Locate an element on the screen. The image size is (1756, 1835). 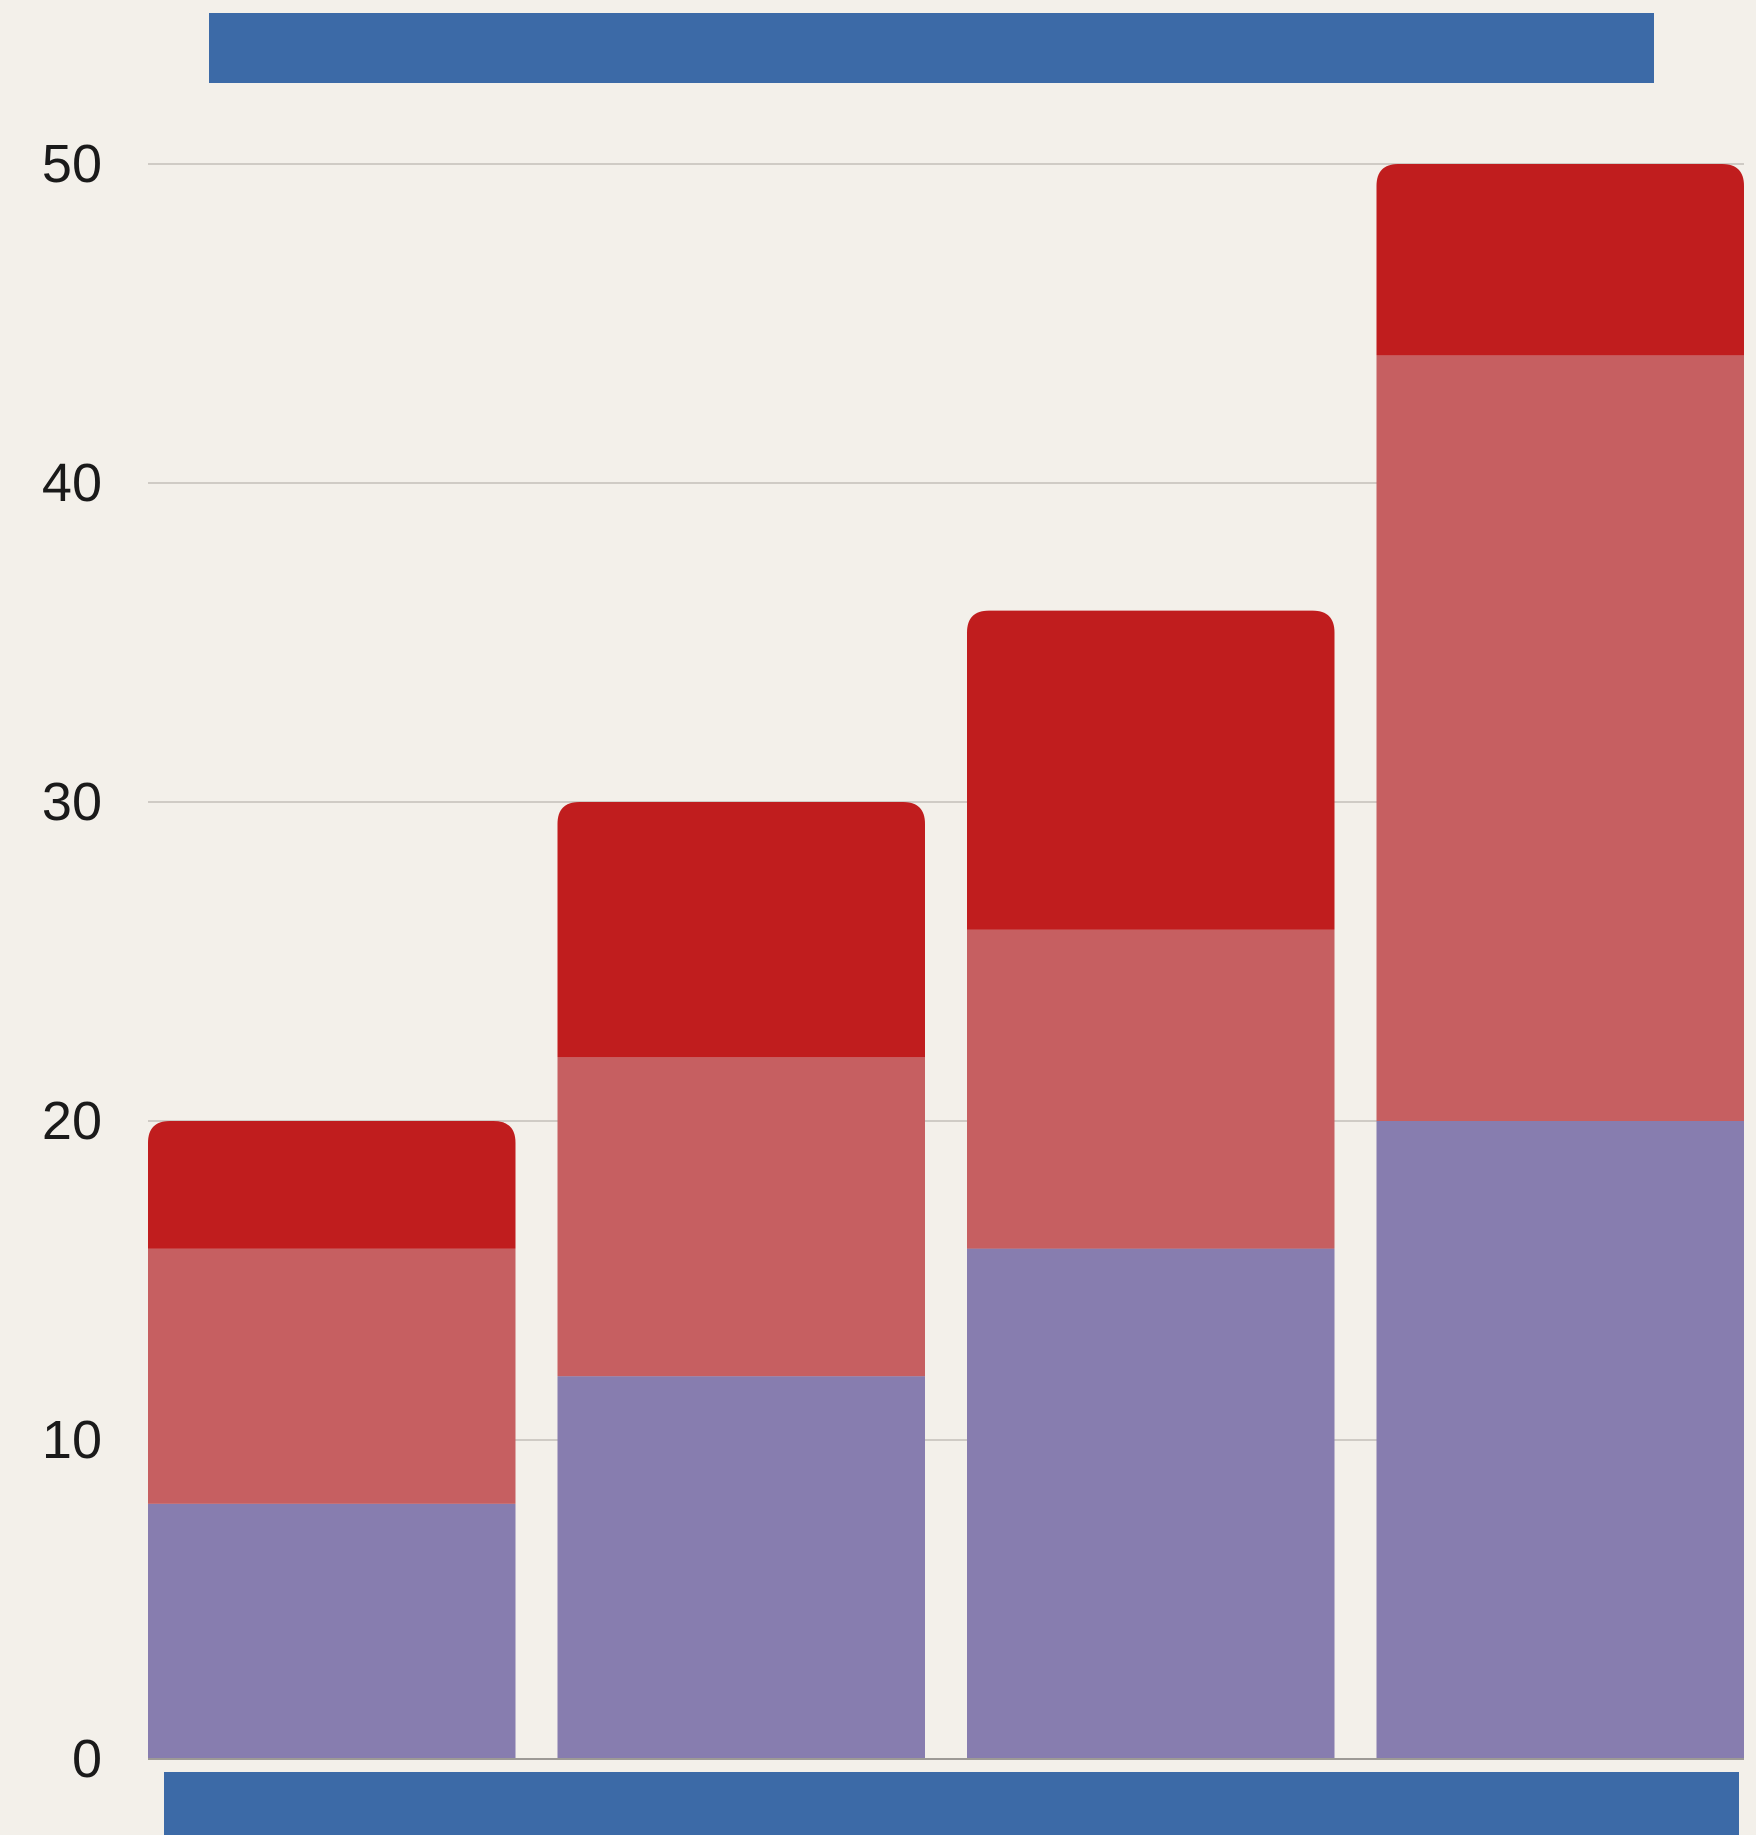
y-axis-ticks: 0 10 20 30 40 50 is located at coordinates (72, 961).